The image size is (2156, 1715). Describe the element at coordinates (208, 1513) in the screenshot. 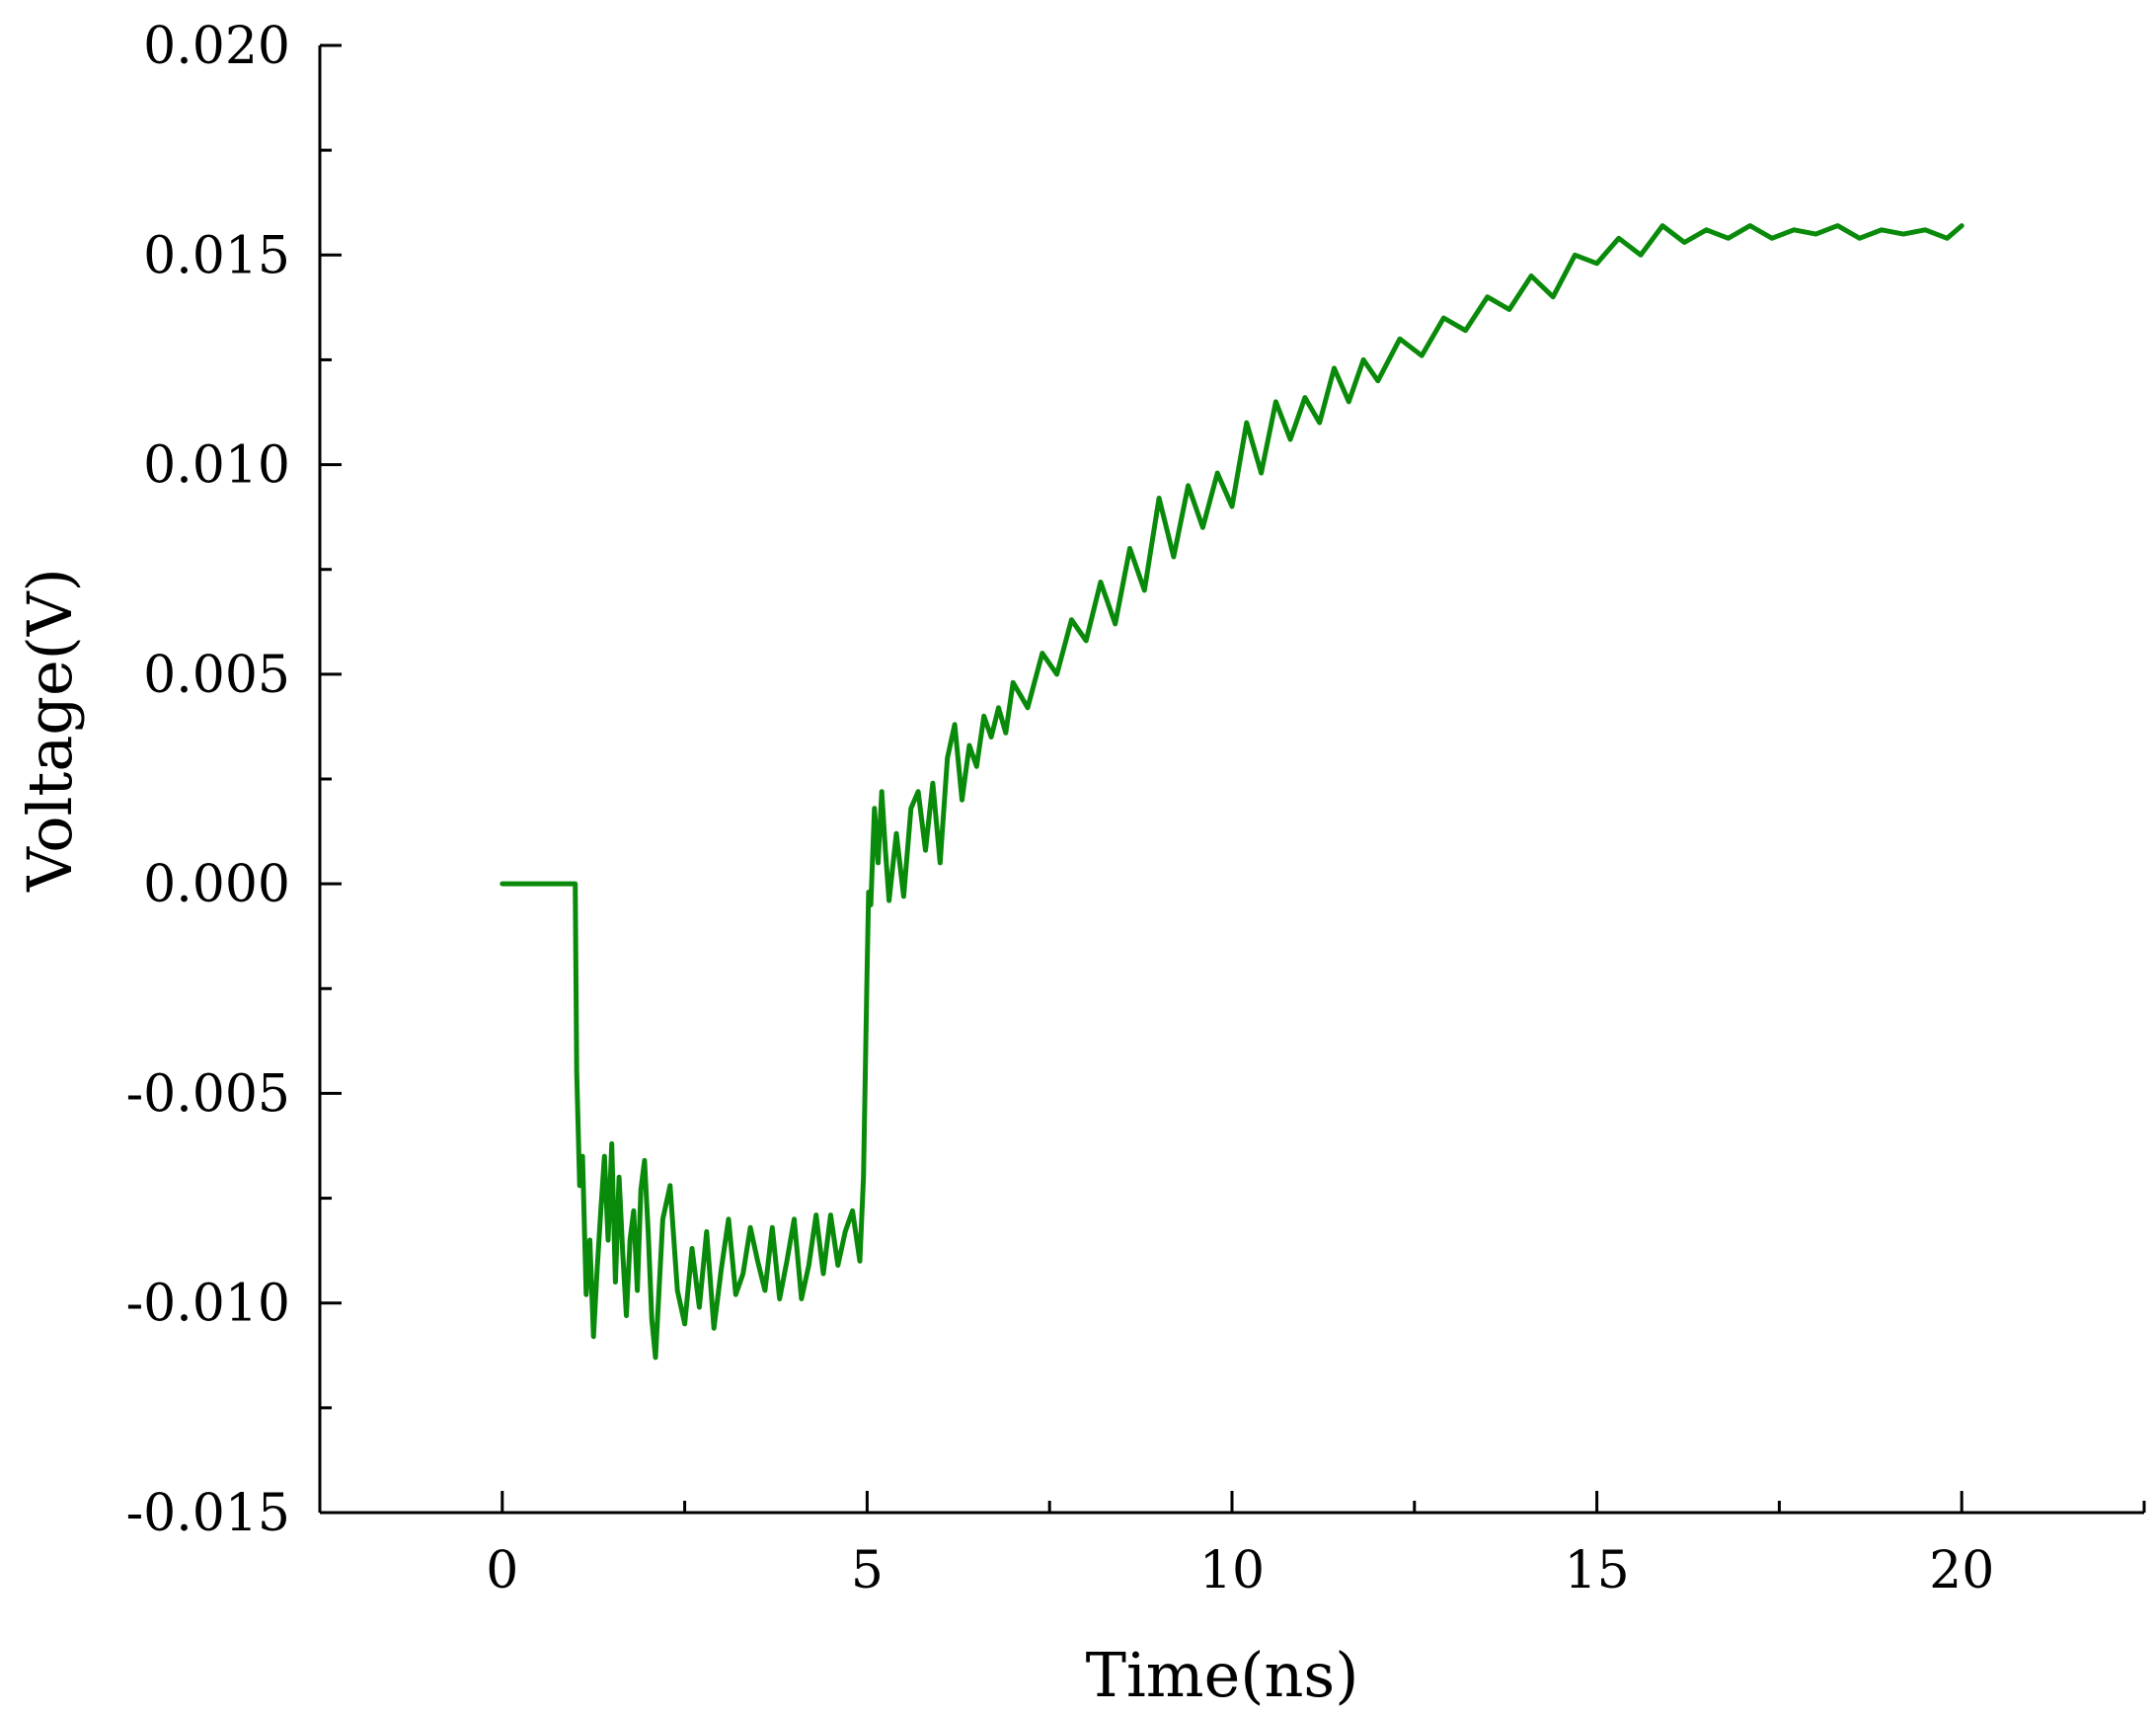

I see `y-tick-label: -0.015` at that location.